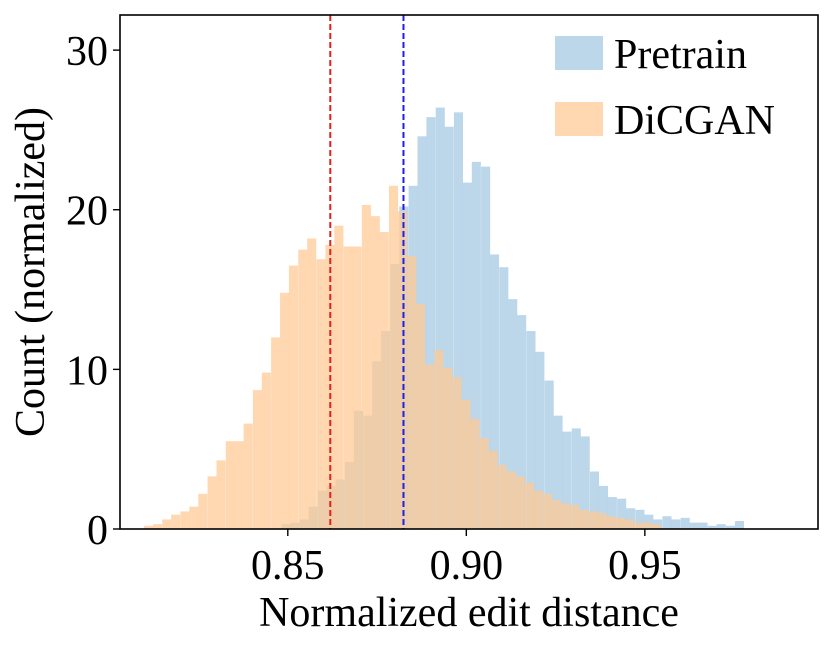 Image resolution: width=831 pixels, height=649 pixels. Describe the element at coordinates (87, 212) in the screenshot. I see `y-tick-label-2: 20` at that location.